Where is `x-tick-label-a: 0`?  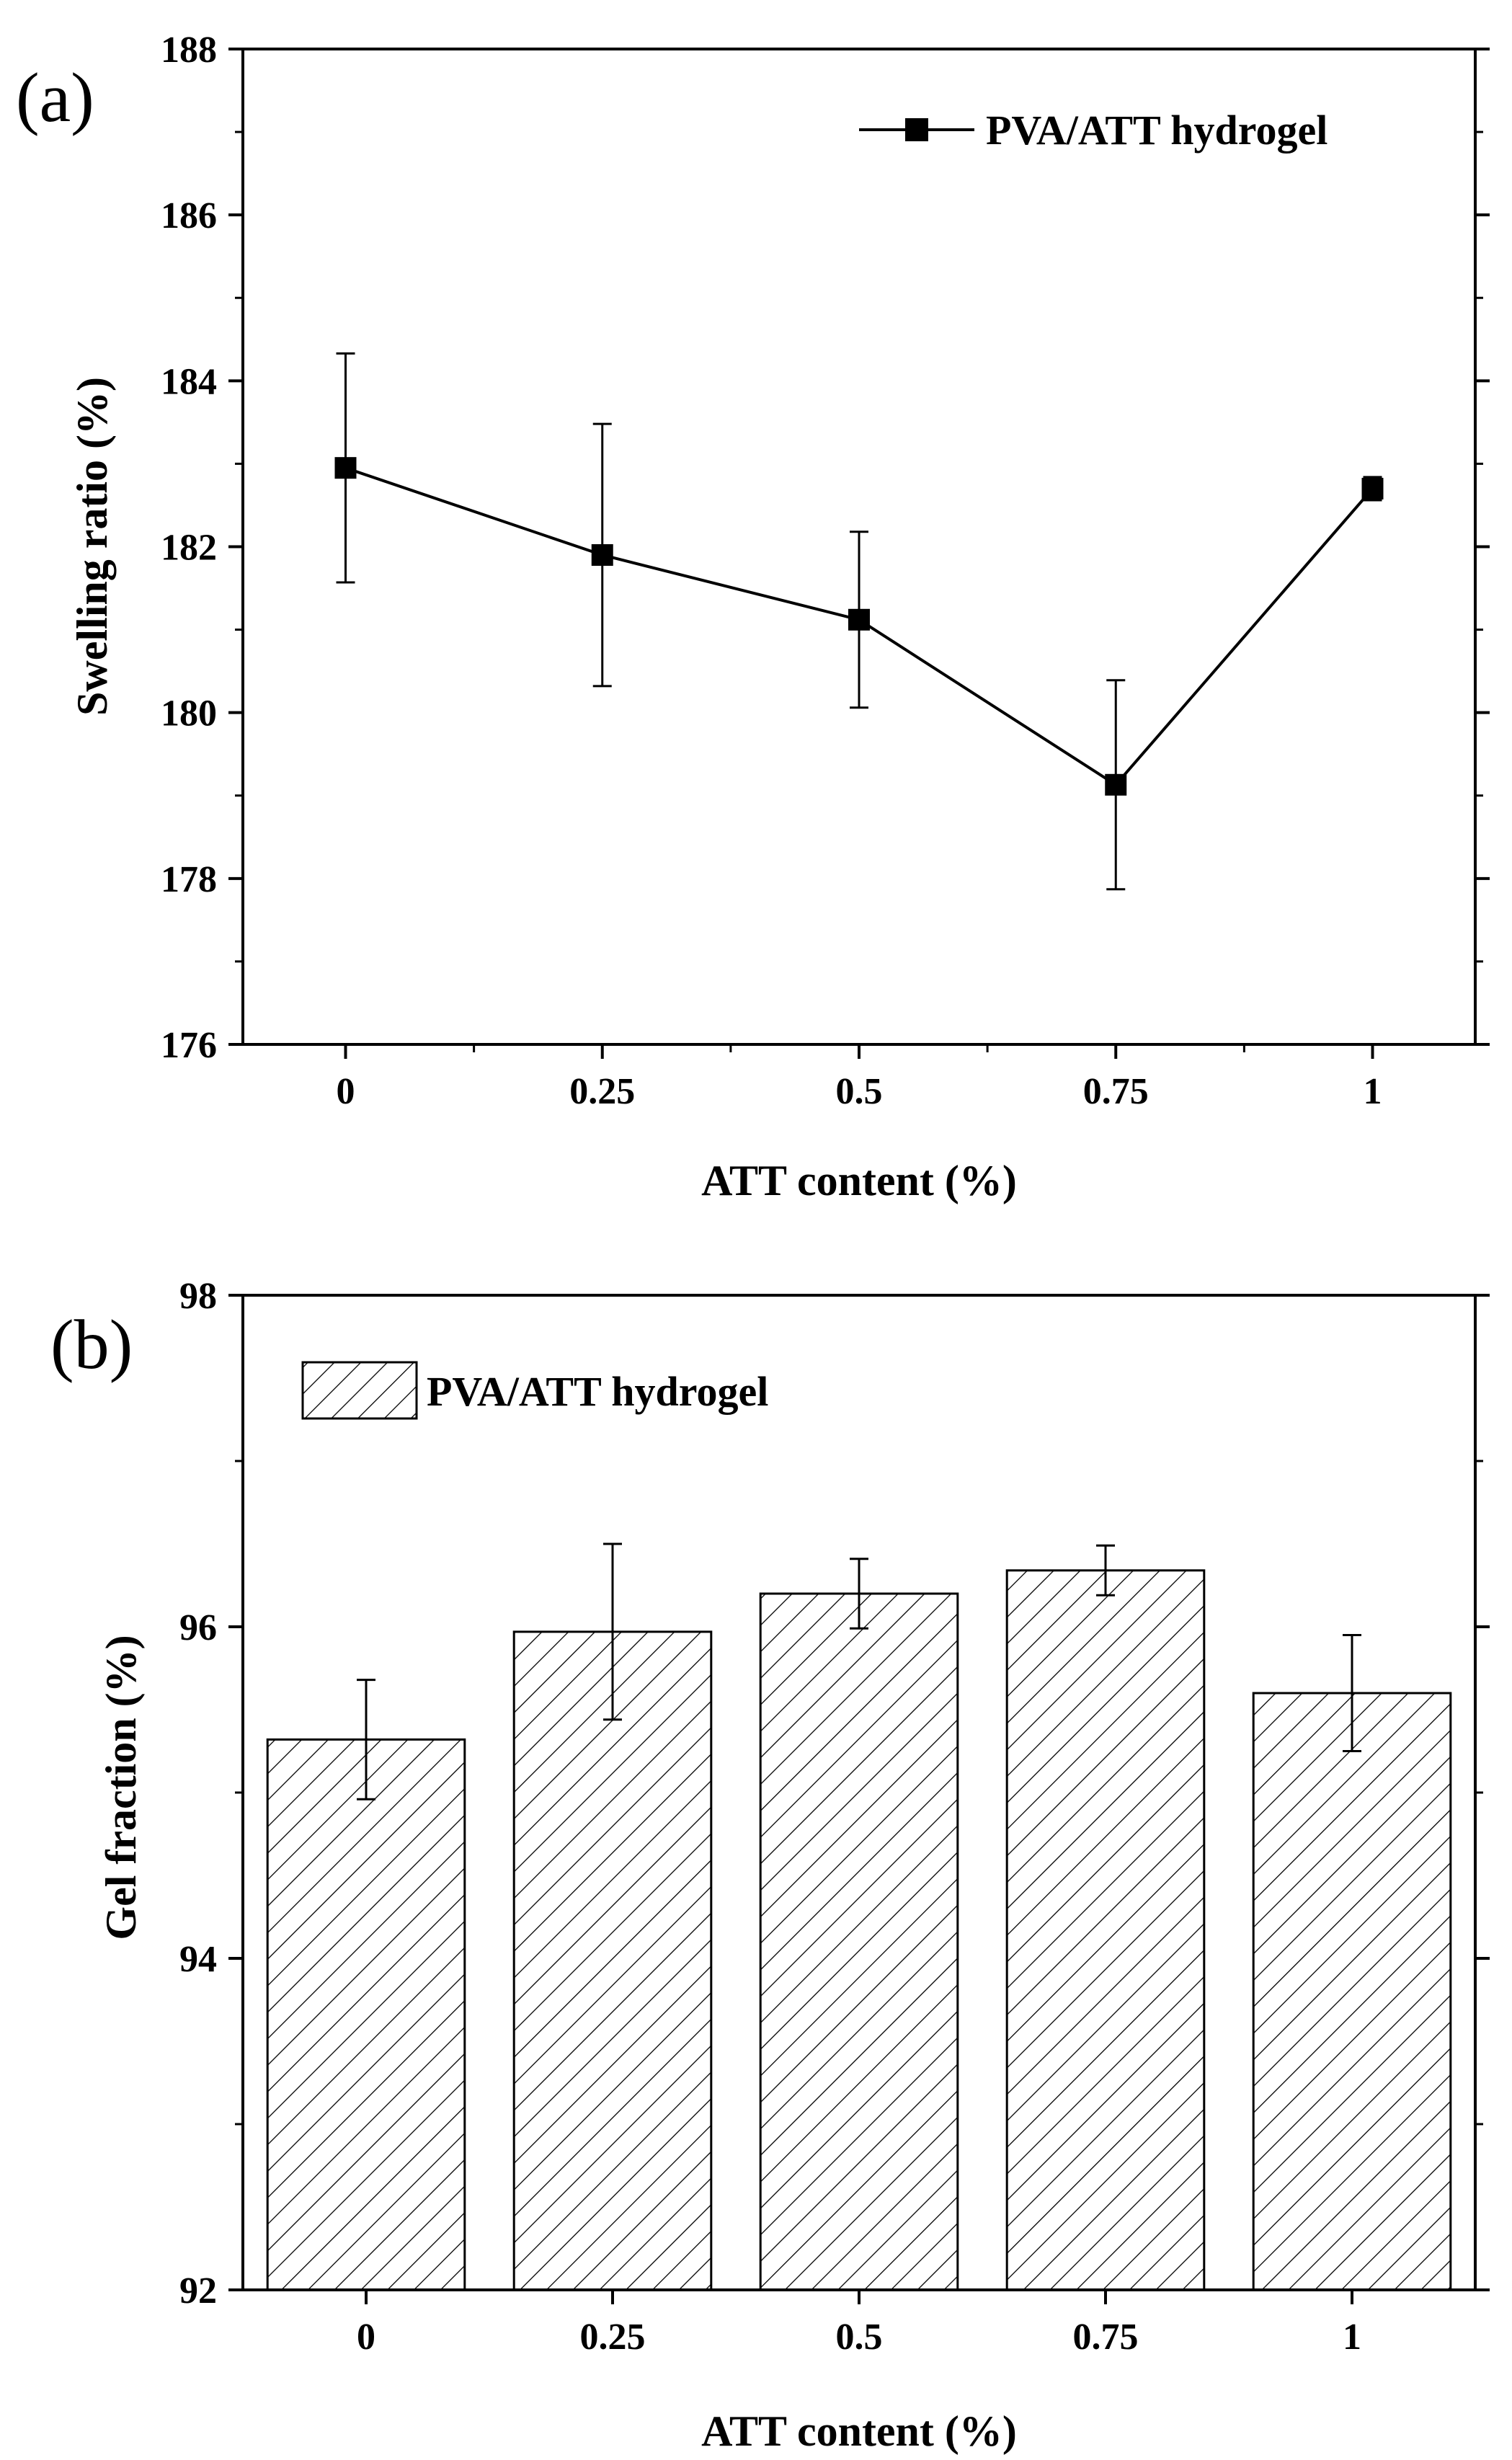 x-tick-label-a: 0 is located at coordinates (346, 1091).